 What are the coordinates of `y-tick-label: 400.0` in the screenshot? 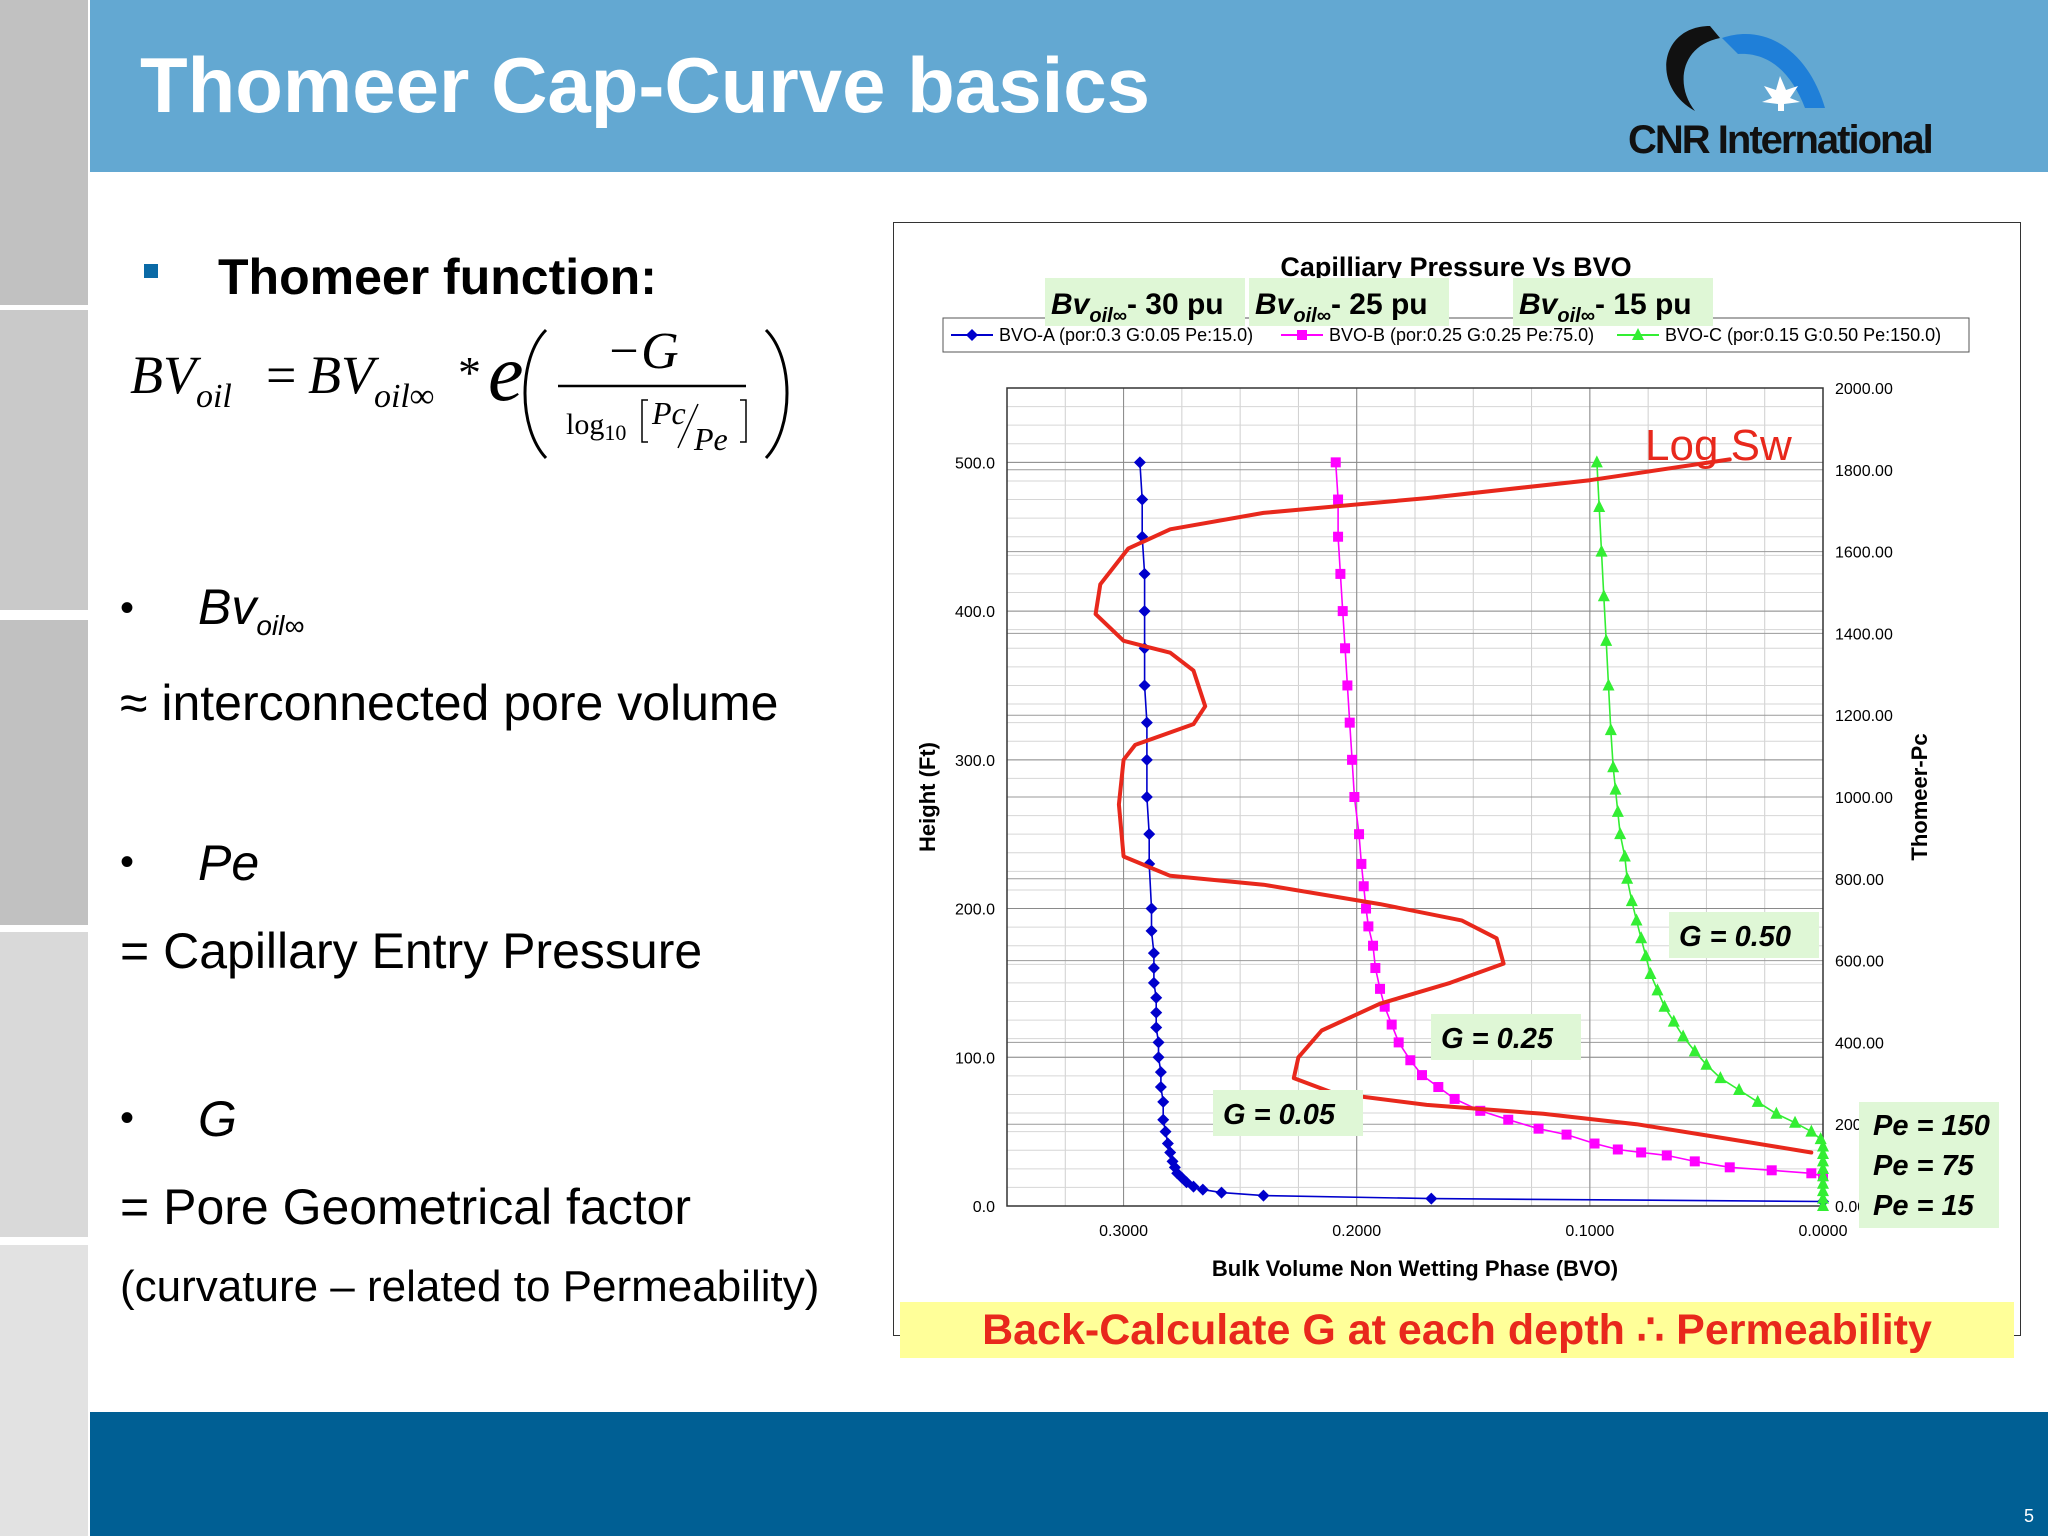 It's located at (975, 612).